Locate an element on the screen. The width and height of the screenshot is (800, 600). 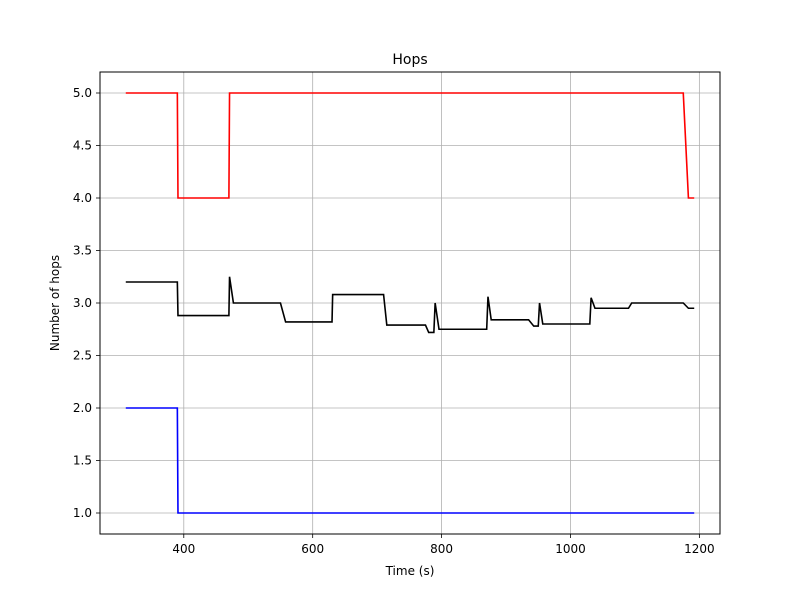
y-tick-label: 5.0 is located at coordinates (82, 93).